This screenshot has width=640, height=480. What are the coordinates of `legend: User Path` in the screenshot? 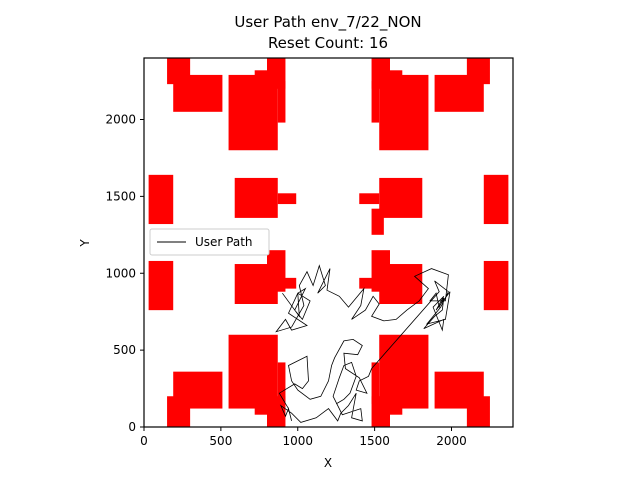 It's located at (209, 242).